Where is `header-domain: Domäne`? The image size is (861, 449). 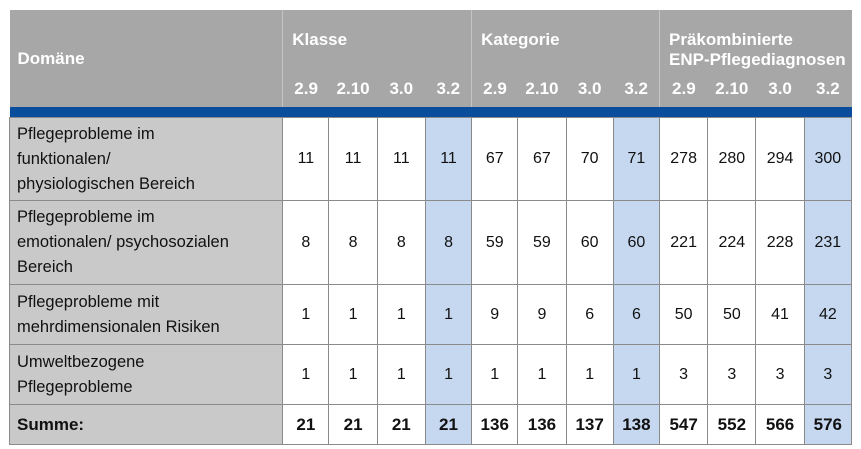 header-domain: Domäne is located at coordinates (146, 58).